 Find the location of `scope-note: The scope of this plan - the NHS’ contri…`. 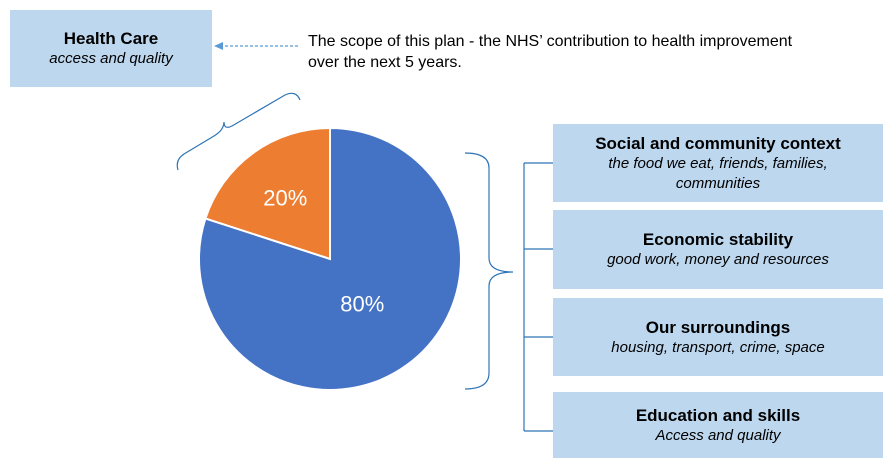

scope-note: The scope of this plan - the NHS’ contri… is located at coordinates (550, 52).